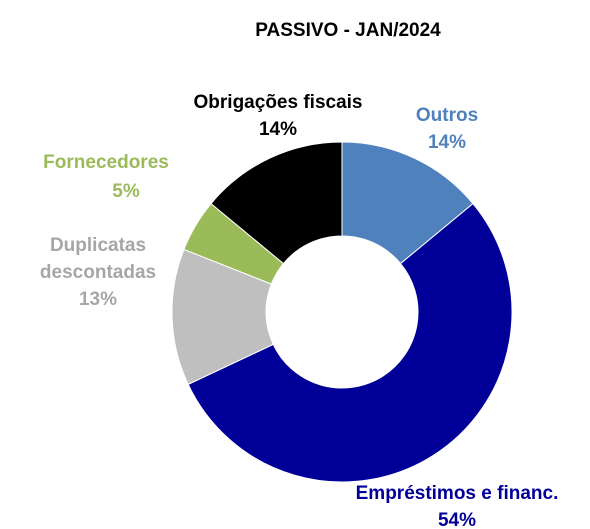 The width and height of the screenshot is (590, 529). Describe the element at coordinates (457, 519) in the screenshot. I see `value-label: 54%` at that location.